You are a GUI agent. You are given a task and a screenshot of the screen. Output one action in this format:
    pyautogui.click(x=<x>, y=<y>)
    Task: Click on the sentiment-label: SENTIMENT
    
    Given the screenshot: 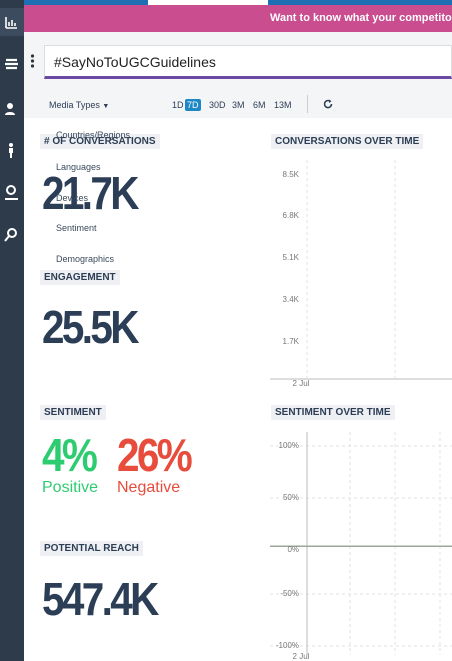 What is the action you would take?
    pyautogui.click(x=73, y=412)
    